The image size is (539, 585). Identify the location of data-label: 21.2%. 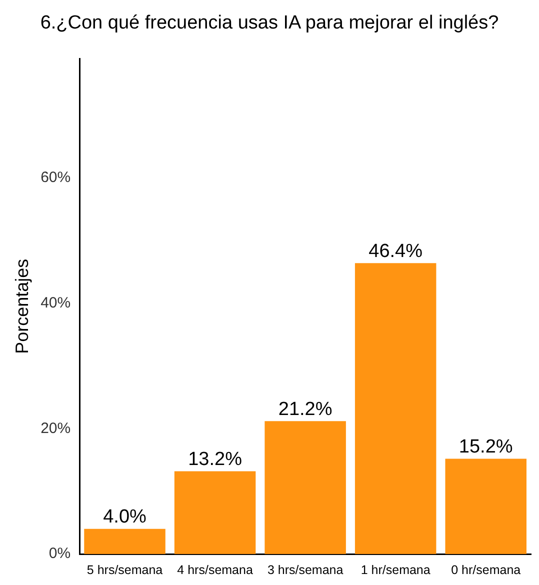
(305, 409).